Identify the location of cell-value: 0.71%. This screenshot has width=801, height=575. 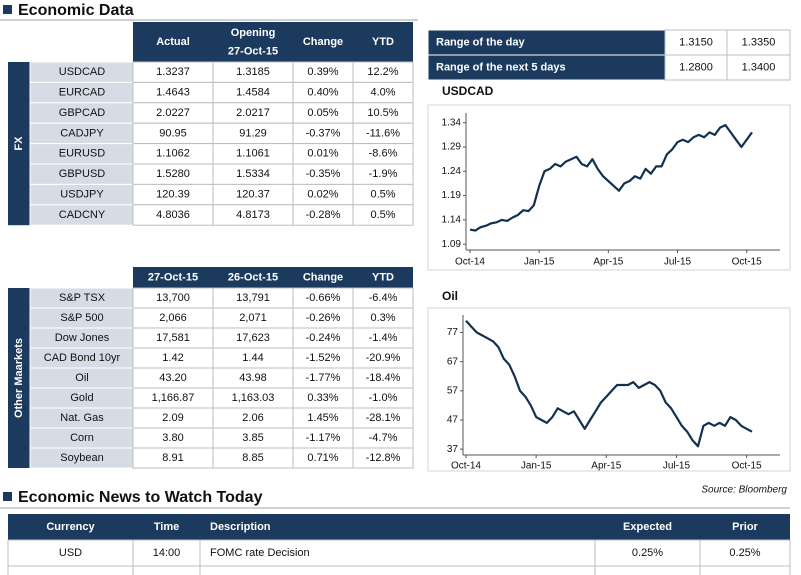
(322, 458).